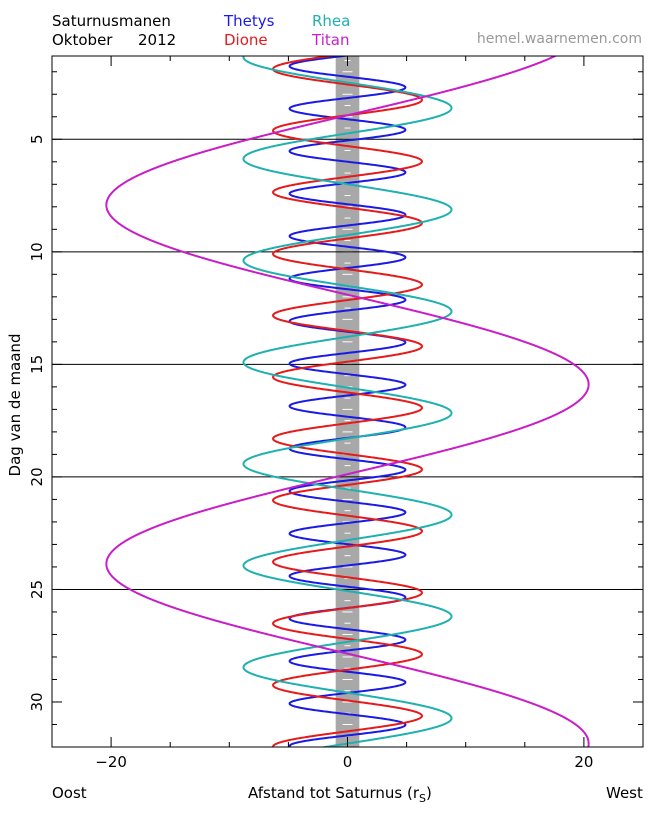  I want to click on y-axis-label: Dag van de maand, so click(15, 405).